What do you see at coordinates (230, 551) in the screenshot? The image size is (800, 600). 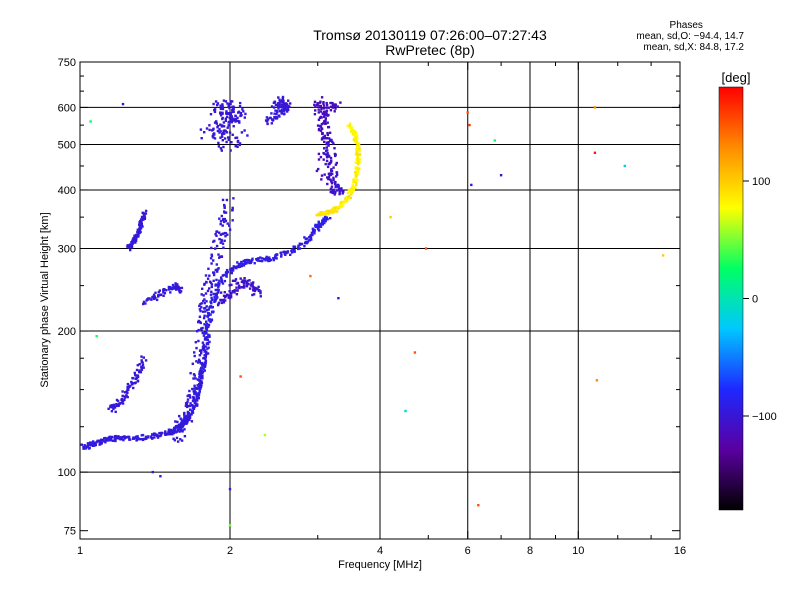 I see `x-tick-label: 2` at bounding box center [230, 551].